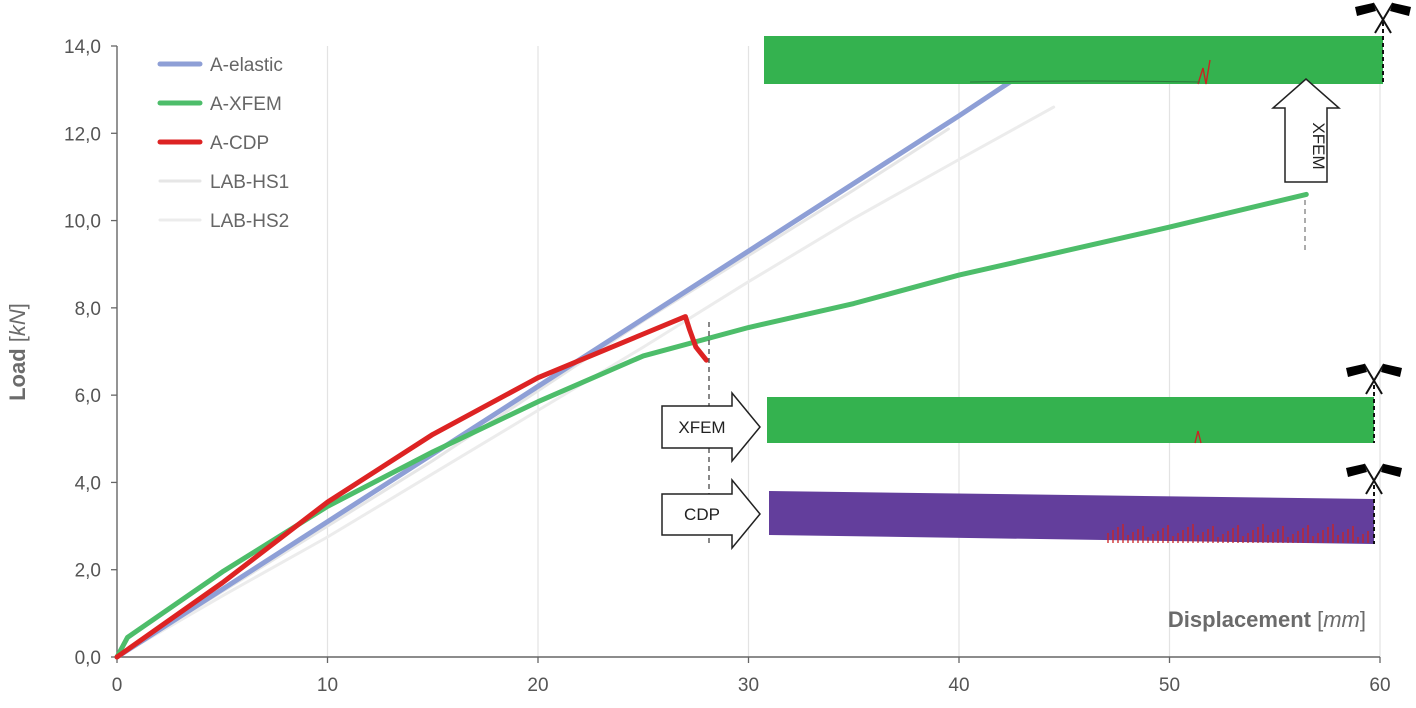 The image size is (1416, 708). What do you see at coordinates (1169, 685) in the screenshot?
I see `x-tick-label: 50` at bounding box center [1169, 685].